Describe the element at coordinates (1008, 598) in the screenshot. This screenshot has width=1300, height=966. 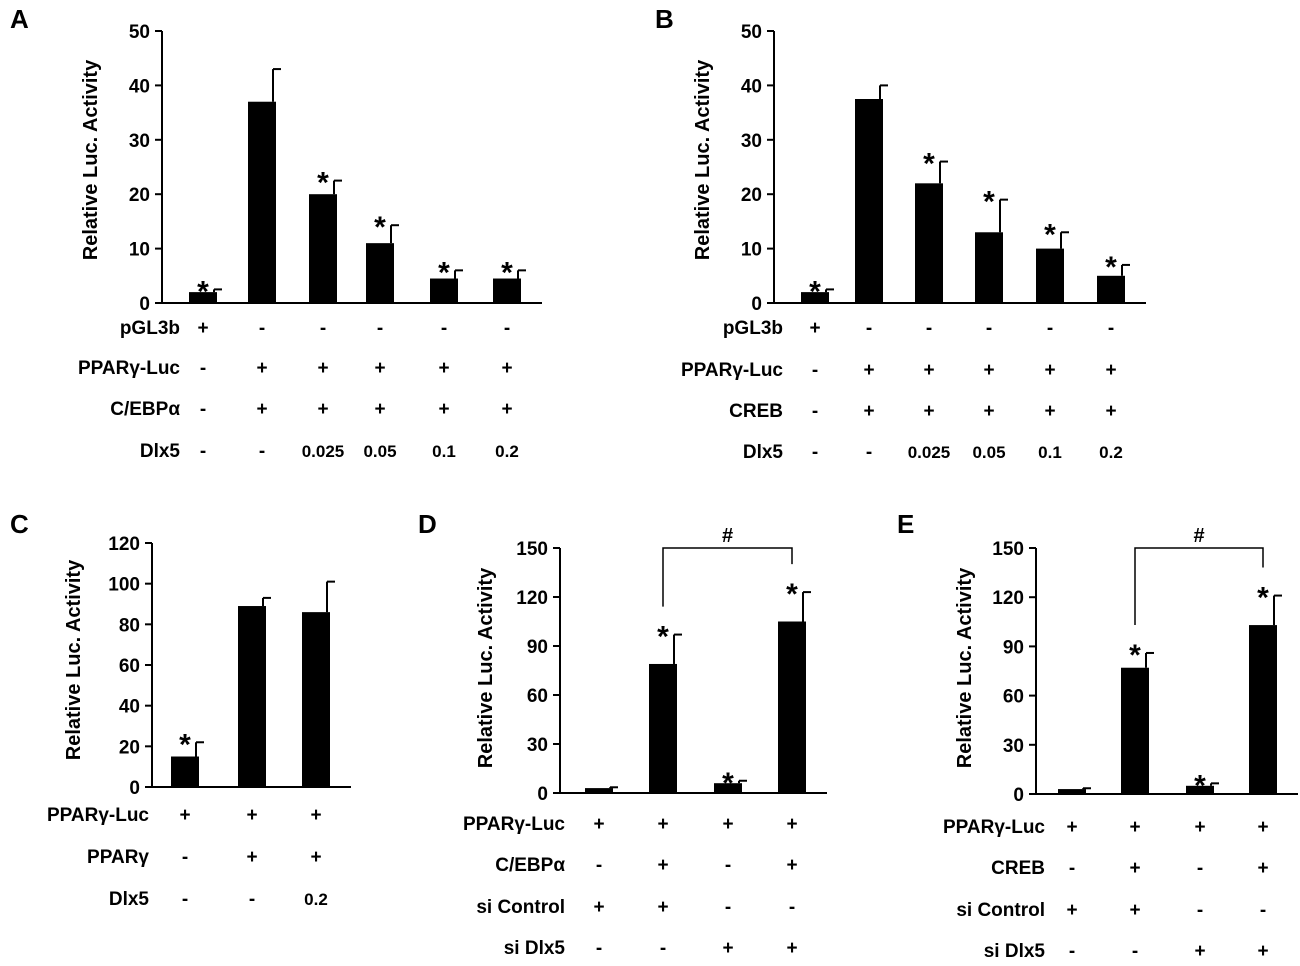
I see `y-tick-label: 120` at that location.